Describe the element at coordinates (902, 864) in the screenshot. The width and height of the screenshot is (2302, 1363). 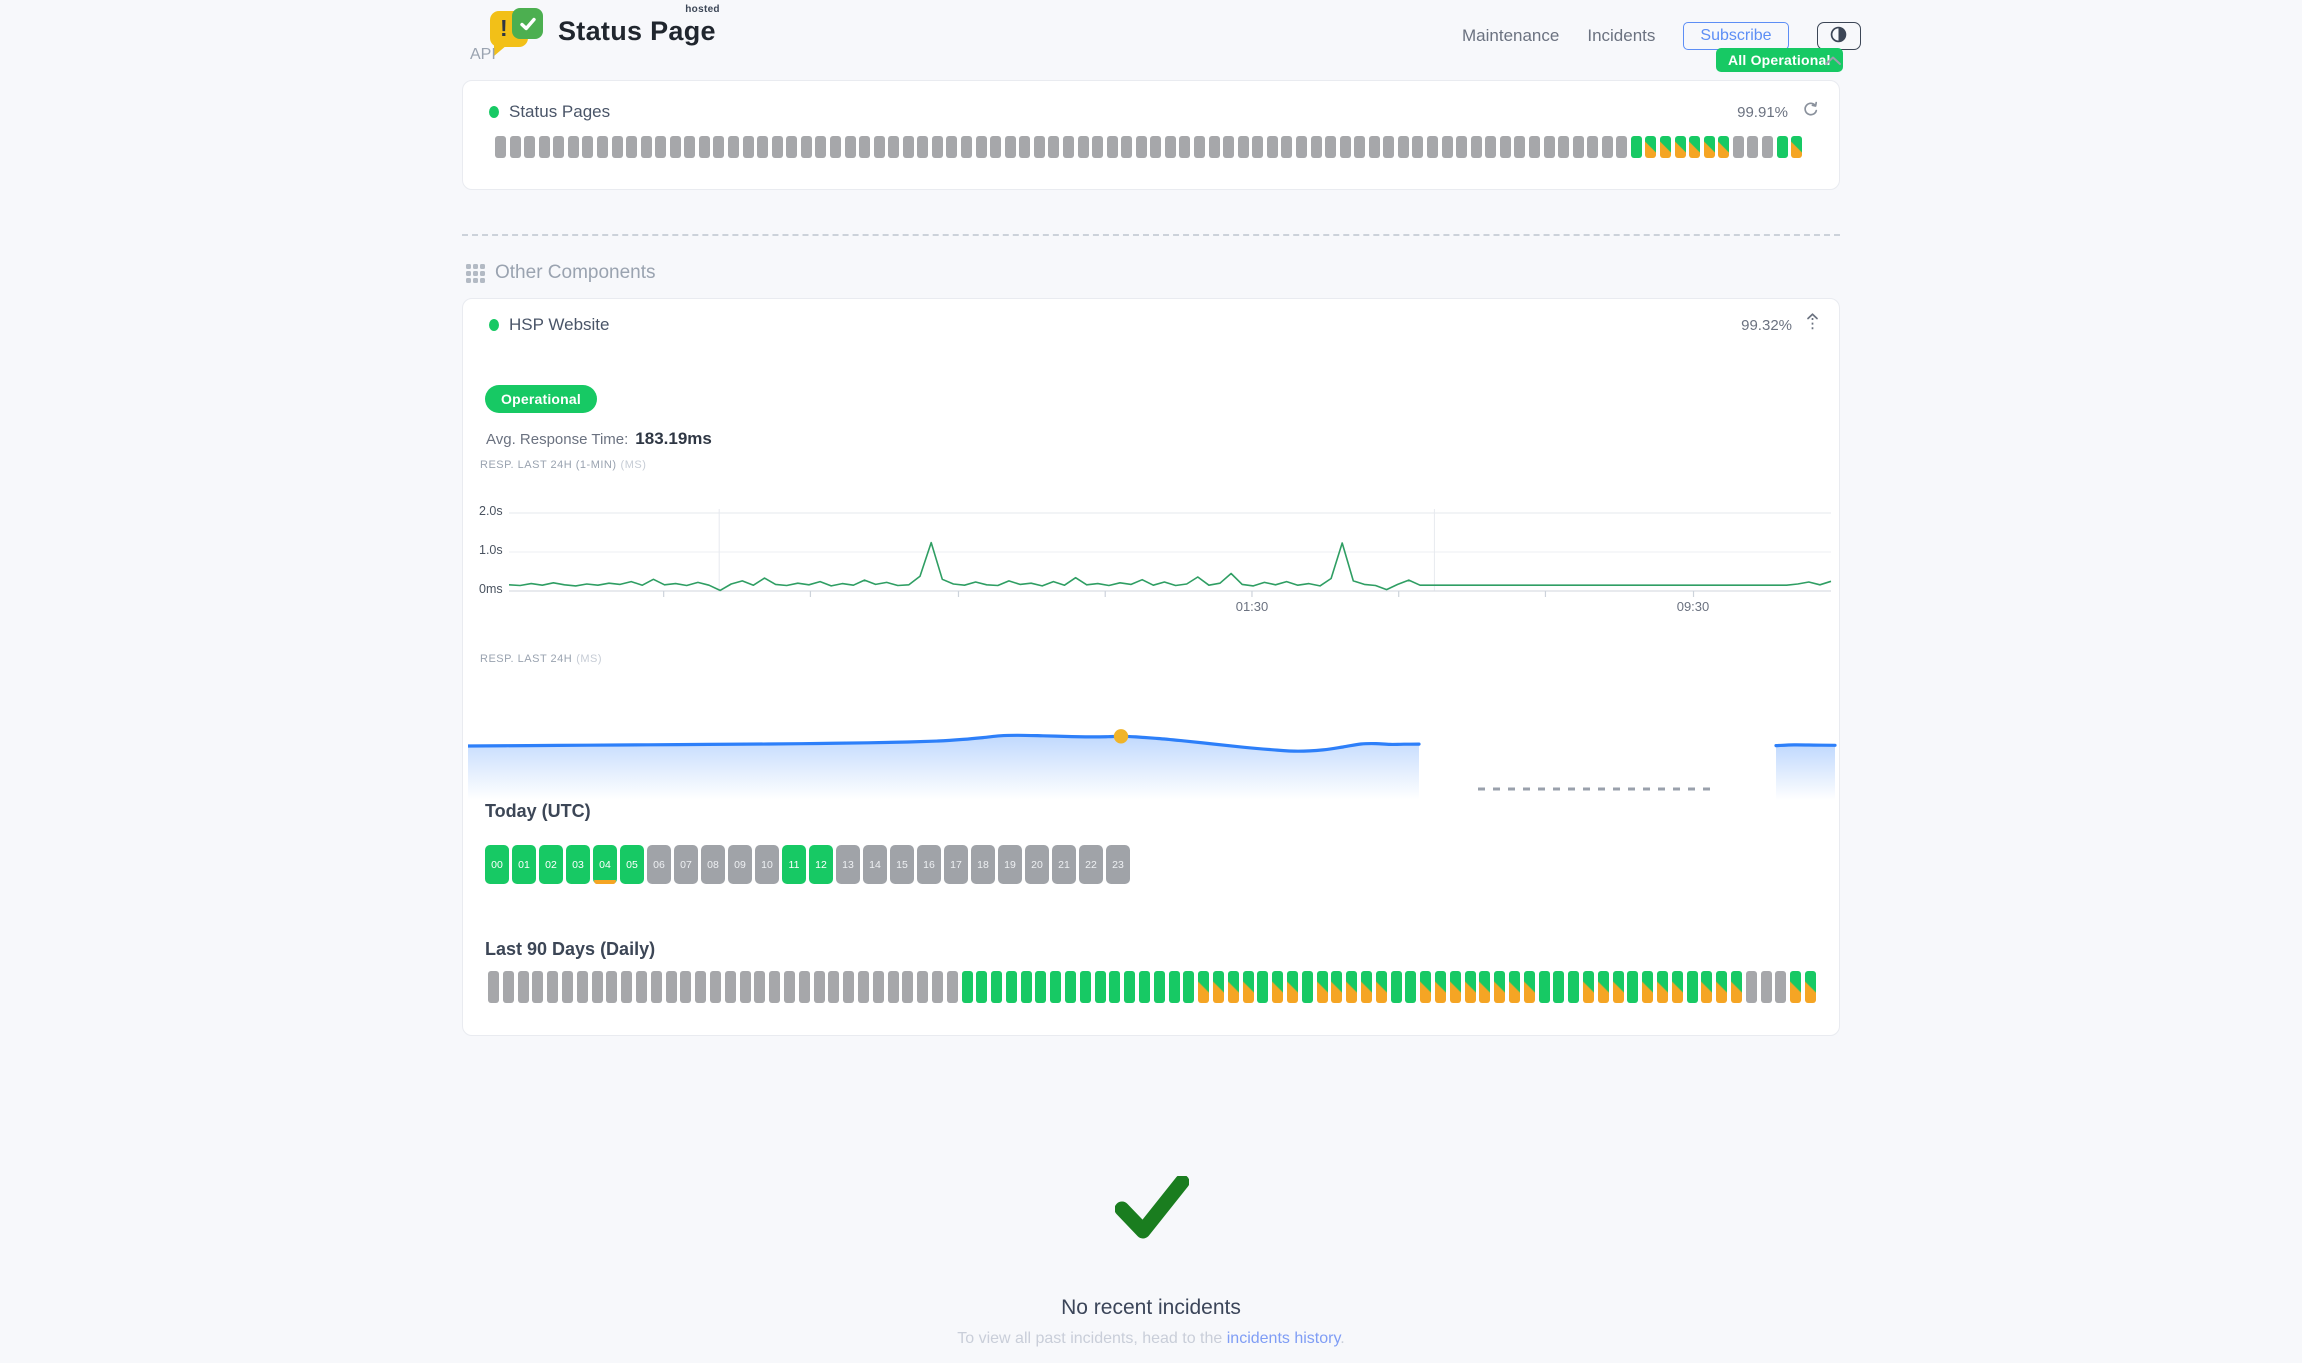
I see `hour-cell: 15` at that location.